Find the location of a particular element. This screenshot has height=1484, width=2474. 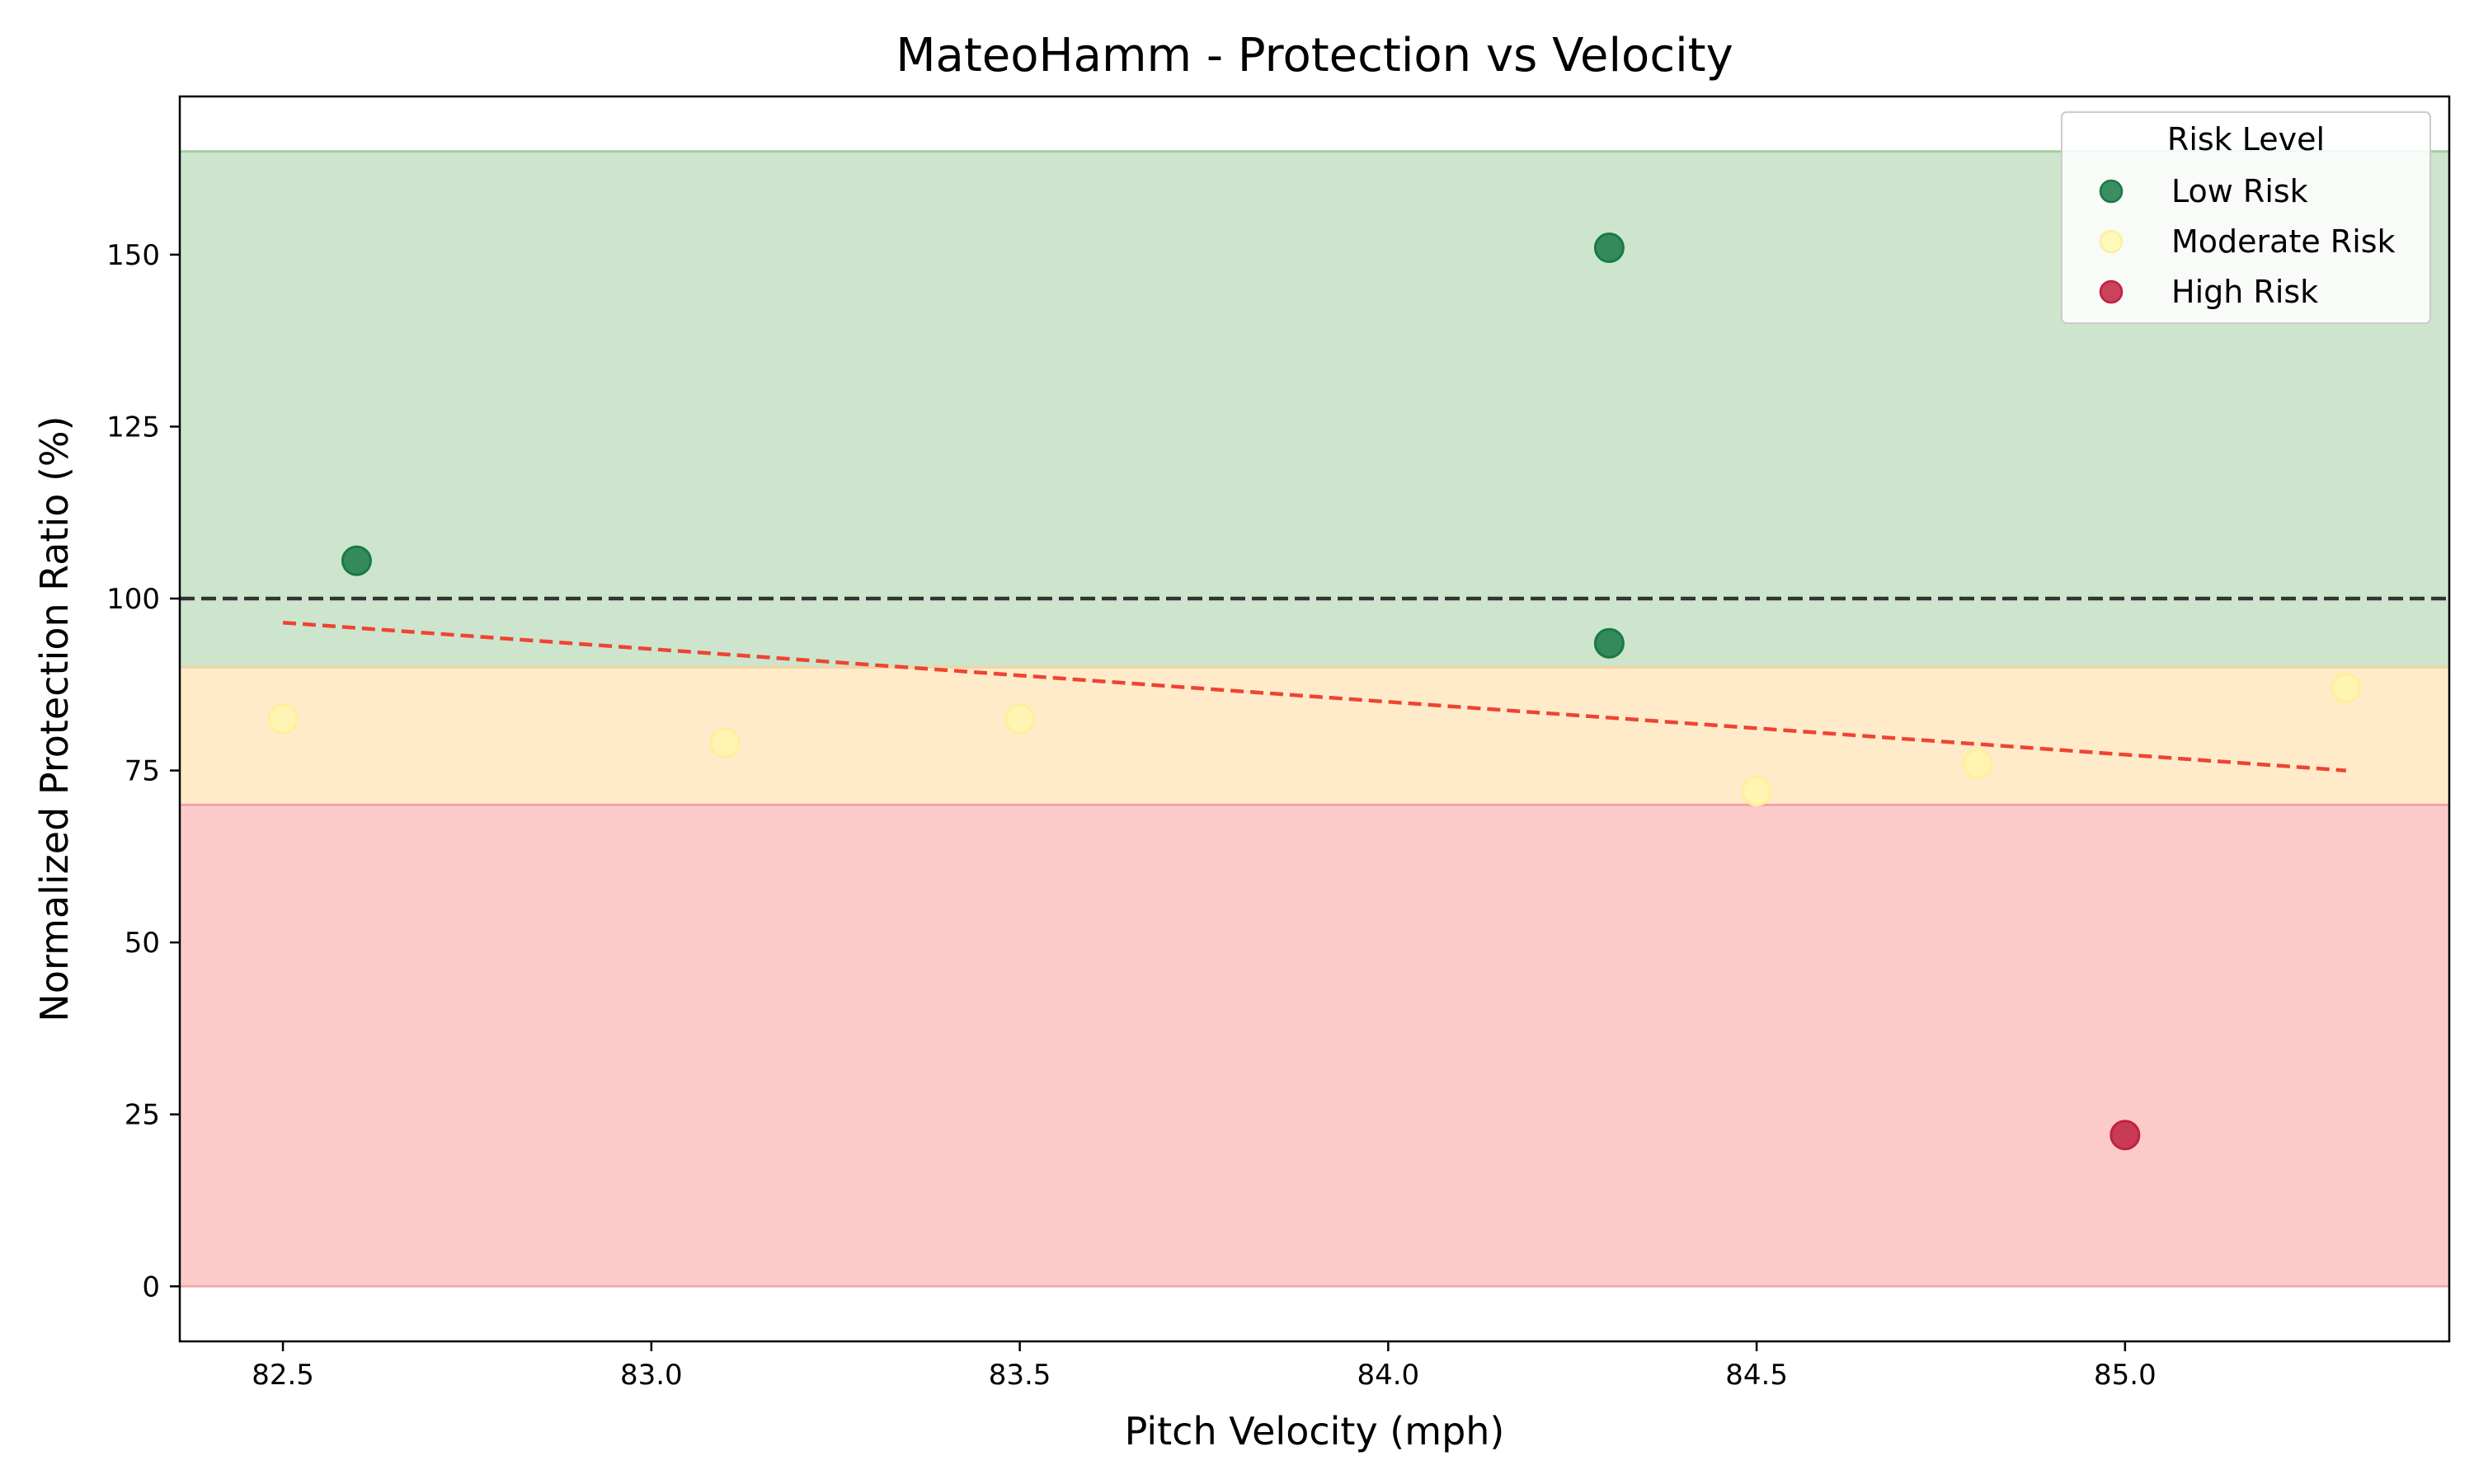

legend-box is located at coordinates (2246, 217).